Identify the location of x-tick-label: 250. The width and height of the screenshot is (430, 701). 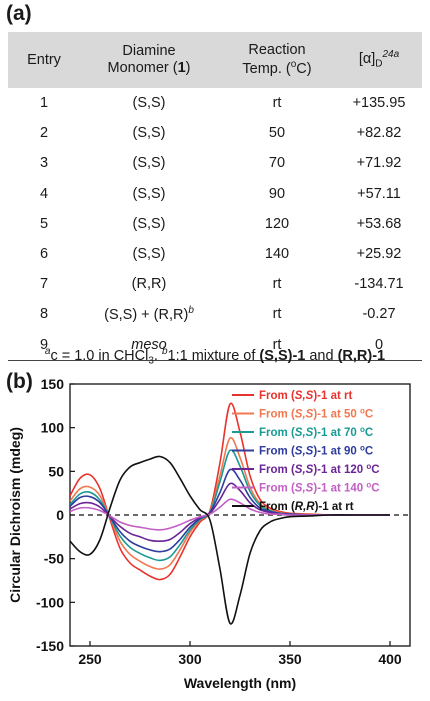
(90, 659).